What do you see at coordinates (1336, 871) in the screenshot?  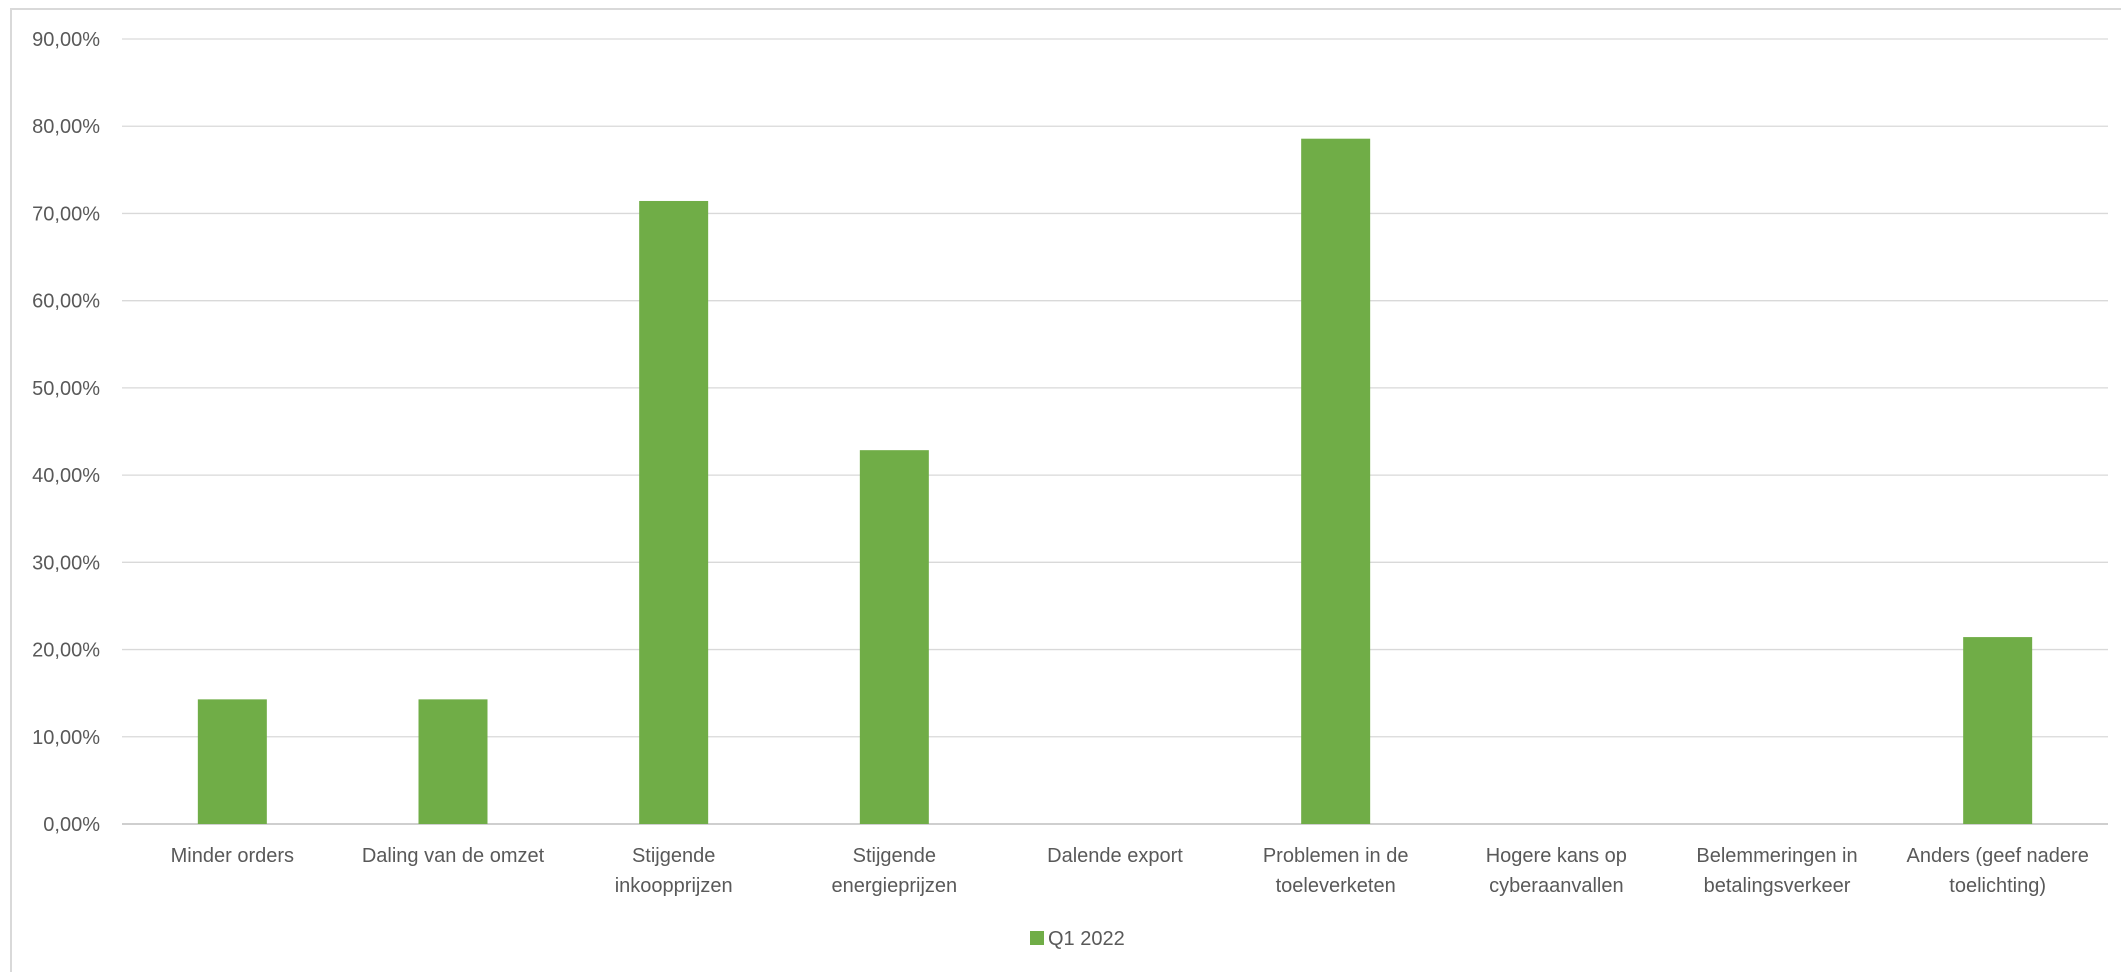 I see `x-tick-label: Problemen in de toeleverketen` at bounding box center [1336, 871].